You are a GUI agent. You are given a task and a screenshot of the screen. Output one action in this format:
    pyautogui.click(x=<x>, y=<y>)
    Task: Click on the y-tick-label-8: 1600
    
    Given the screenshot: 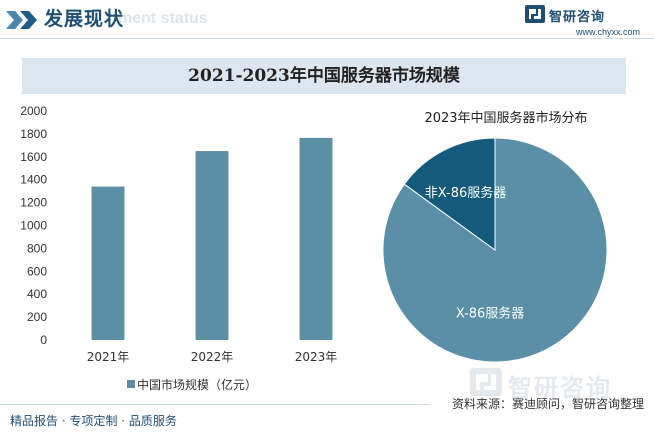 What is the action you would take?
    pyautogui.click(x=33, y=157)
    